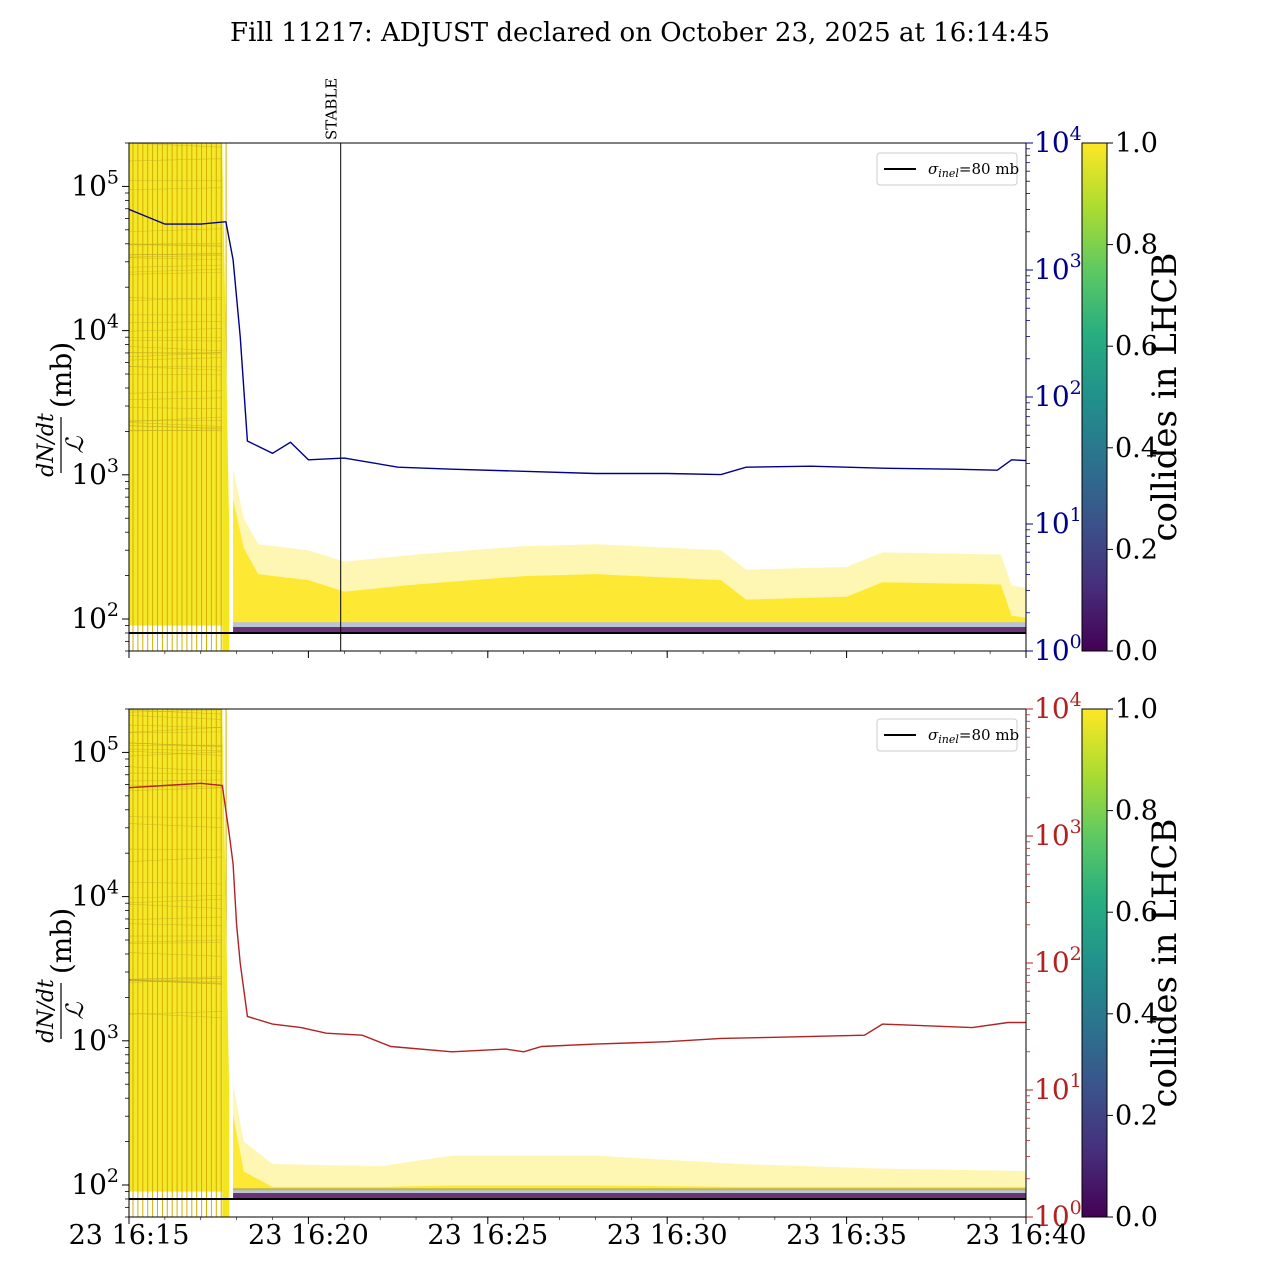  What do you see at coordinates (226, 963) in the screenshot?
I see `panel-bottom-drop-edge` at bounding box center [226, 963].